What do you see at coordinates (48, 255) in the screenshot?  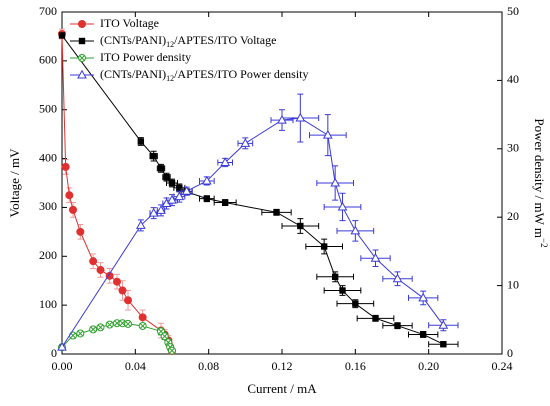 I see `y-tick-label: 200` at bounding box center [48, 255].